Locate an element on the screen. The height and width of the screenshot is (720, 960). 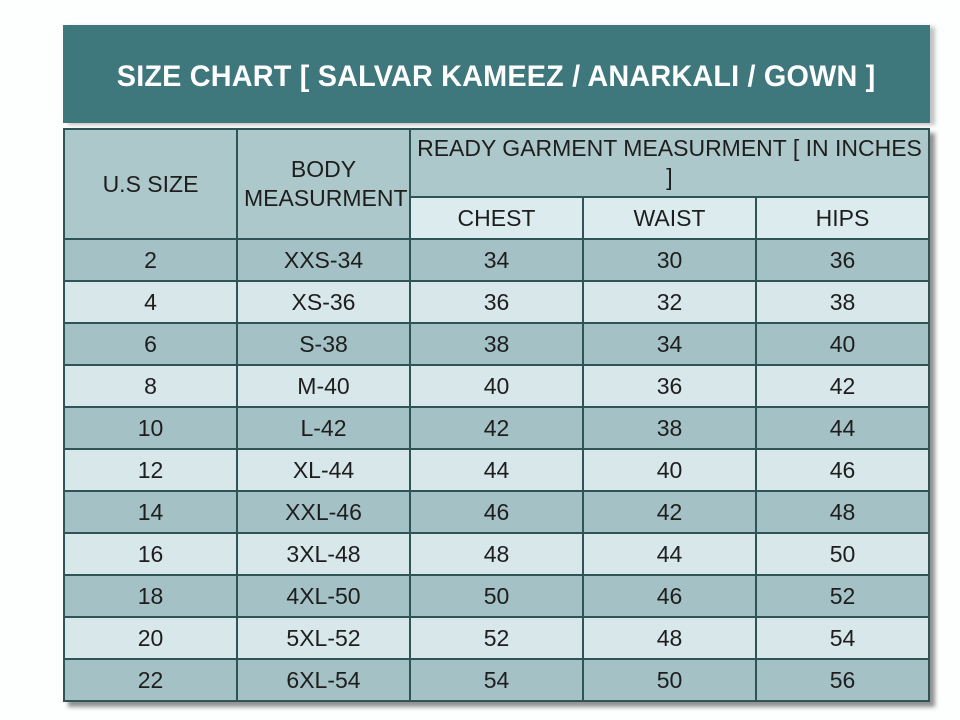
chest-cell: 42 is located at coordinates (496, 428).